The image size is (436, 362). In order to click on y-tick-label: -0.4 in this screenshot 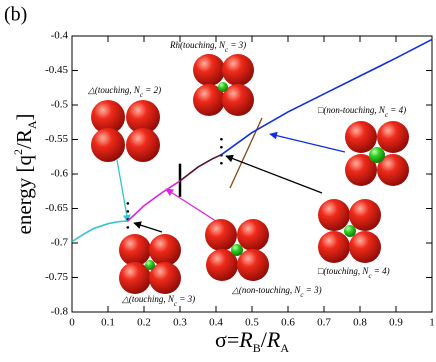, I will do `click(60, 36)`.